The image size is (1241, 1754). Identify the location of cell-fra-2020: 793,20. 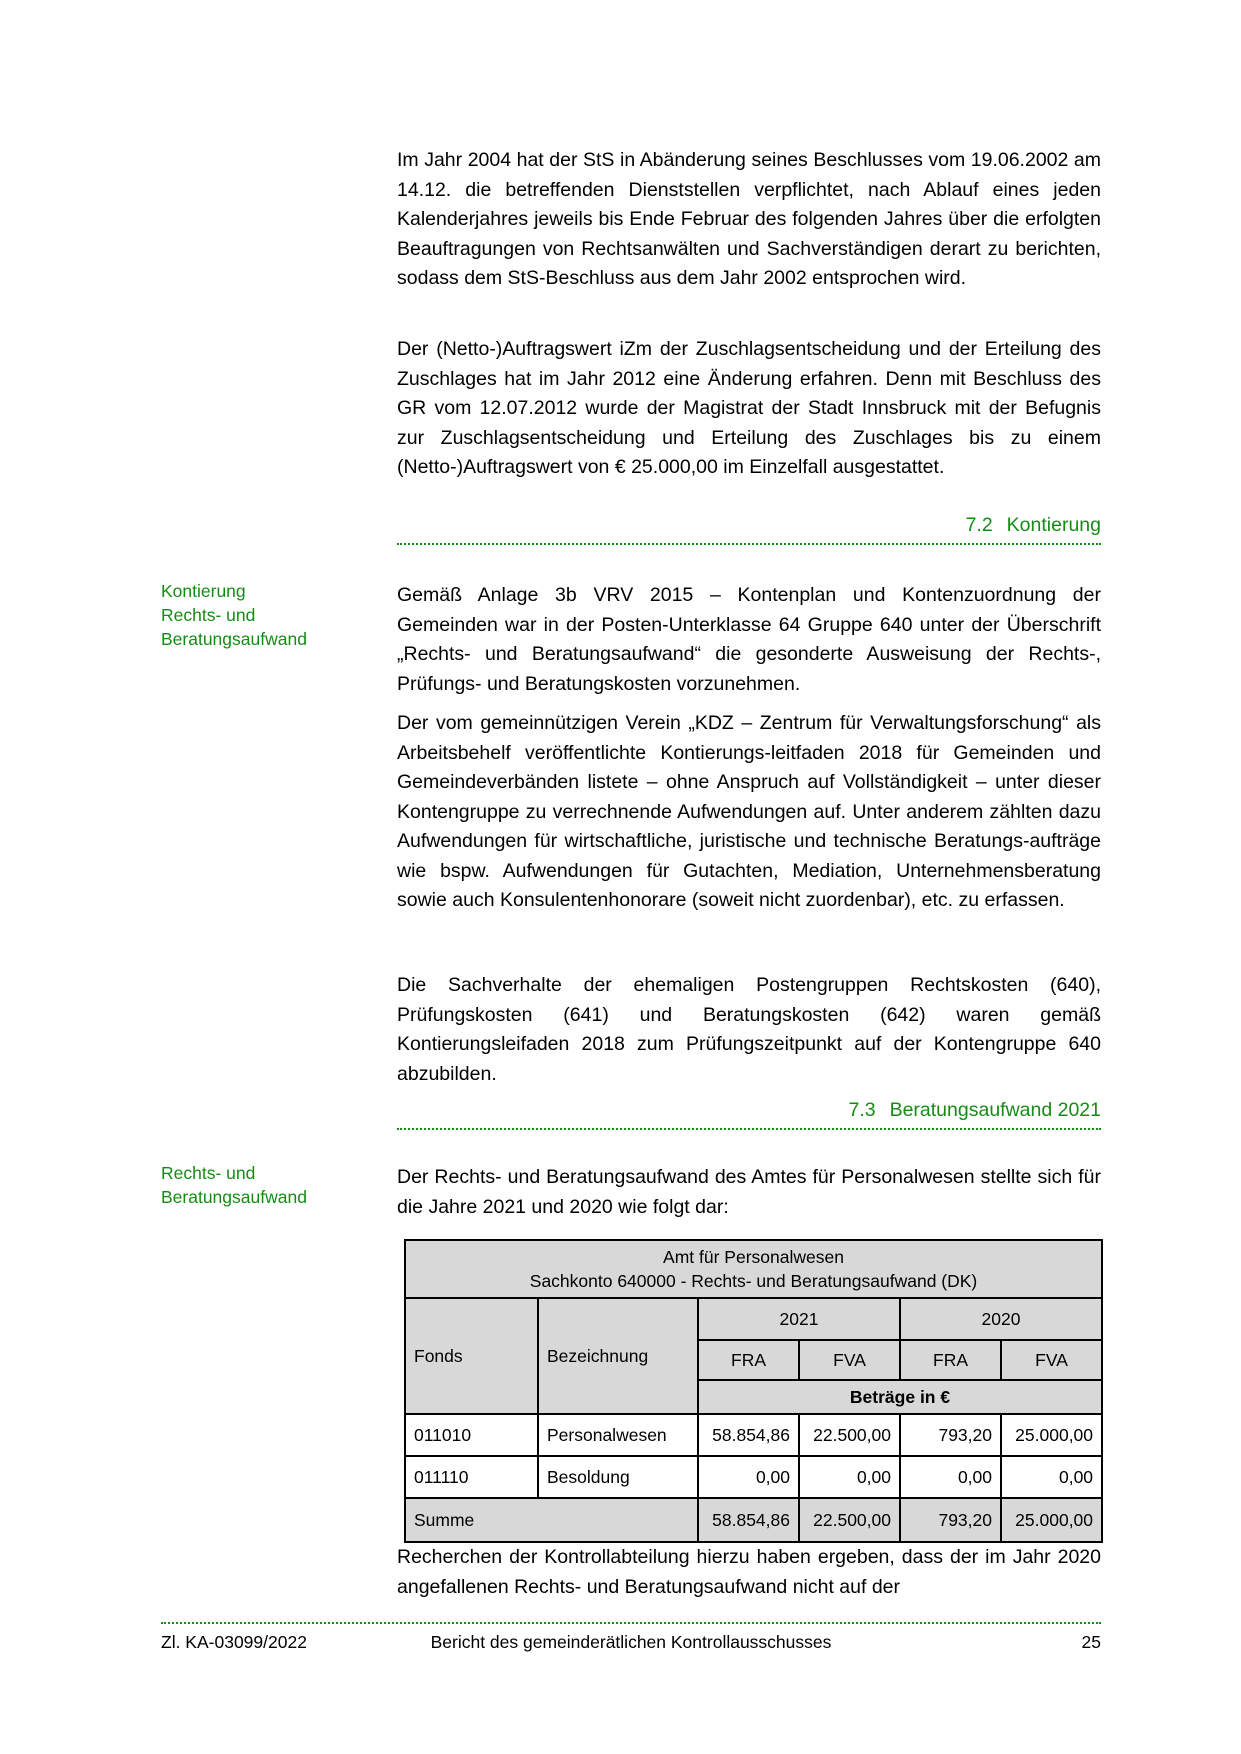
(950, 1435).